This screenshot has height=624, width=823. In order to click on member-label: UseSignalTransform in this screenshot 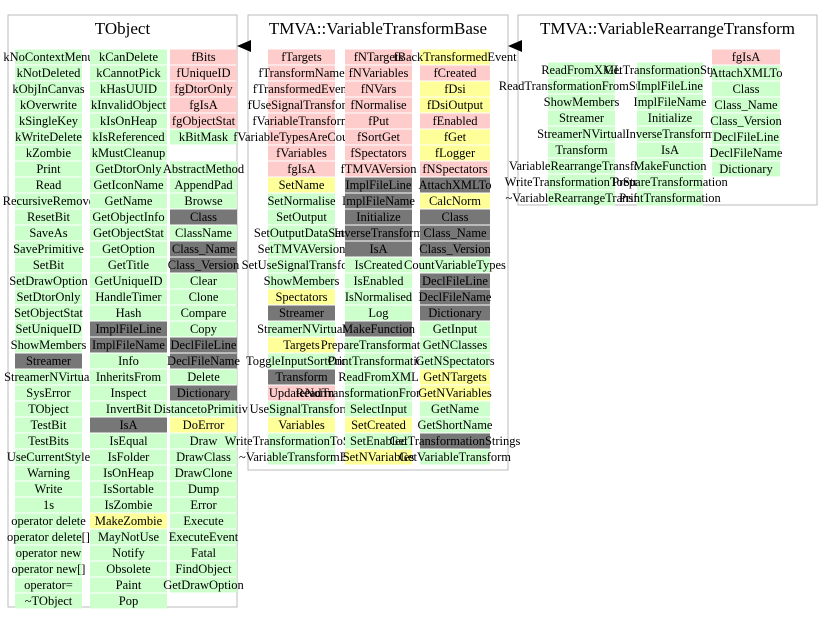, I will do `click(302, 409)`.